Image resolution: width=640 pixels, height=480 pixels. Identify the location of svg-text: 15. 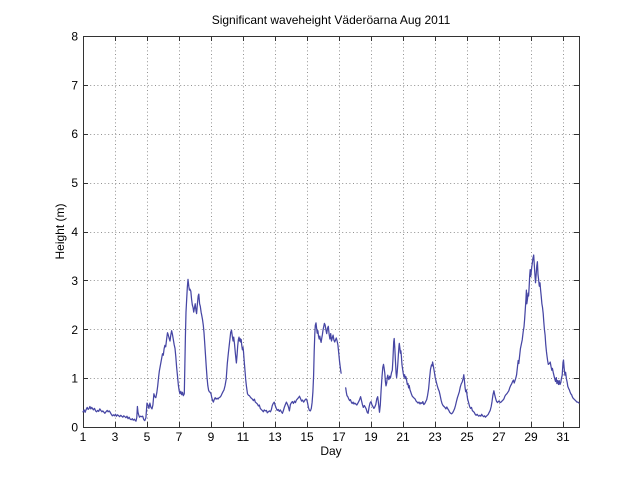
(307, 437).